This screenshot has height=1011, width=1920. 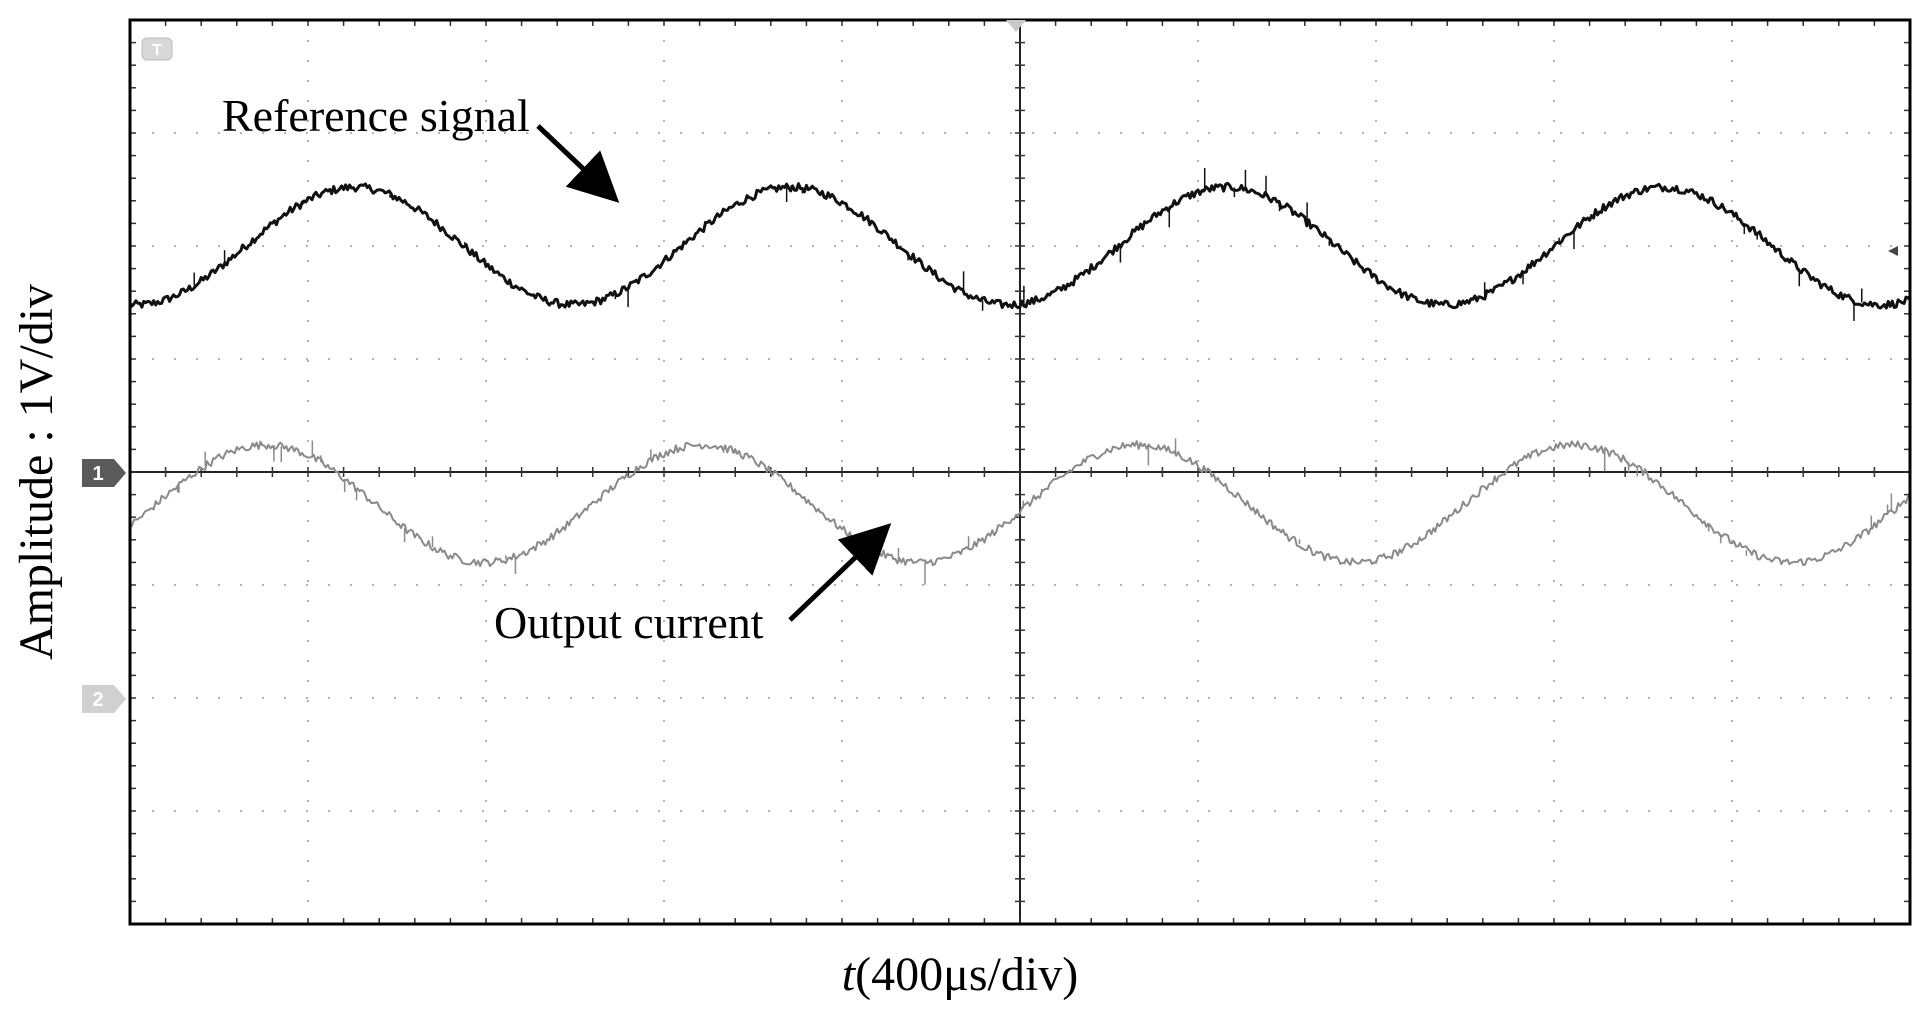 What do you see at coordinates (104, 473) in the screenshot?
I see `channel-1-marker: 1` at bounding box center [104, 473].